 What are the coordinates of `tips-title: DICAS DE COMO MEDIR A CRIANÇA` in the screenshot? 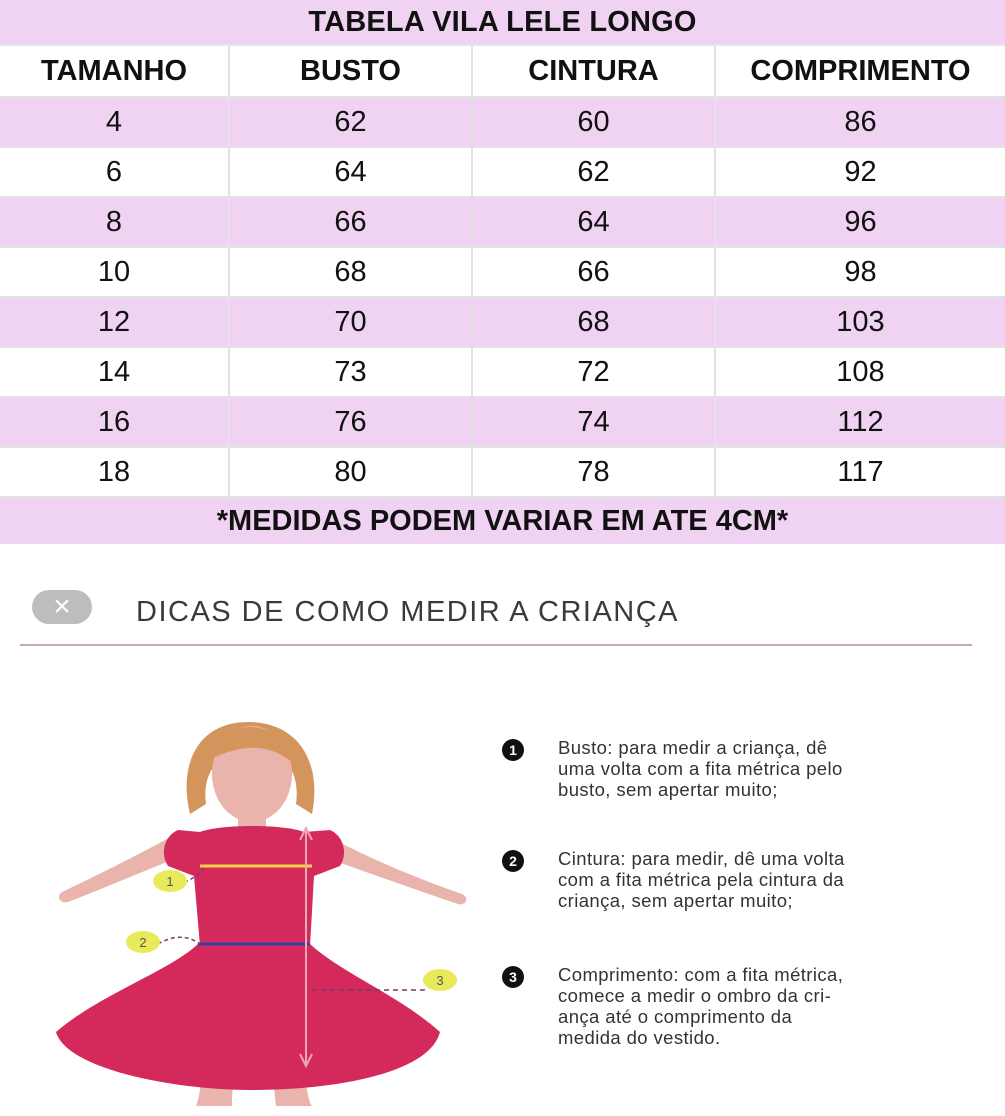 It's located at (408, 612).